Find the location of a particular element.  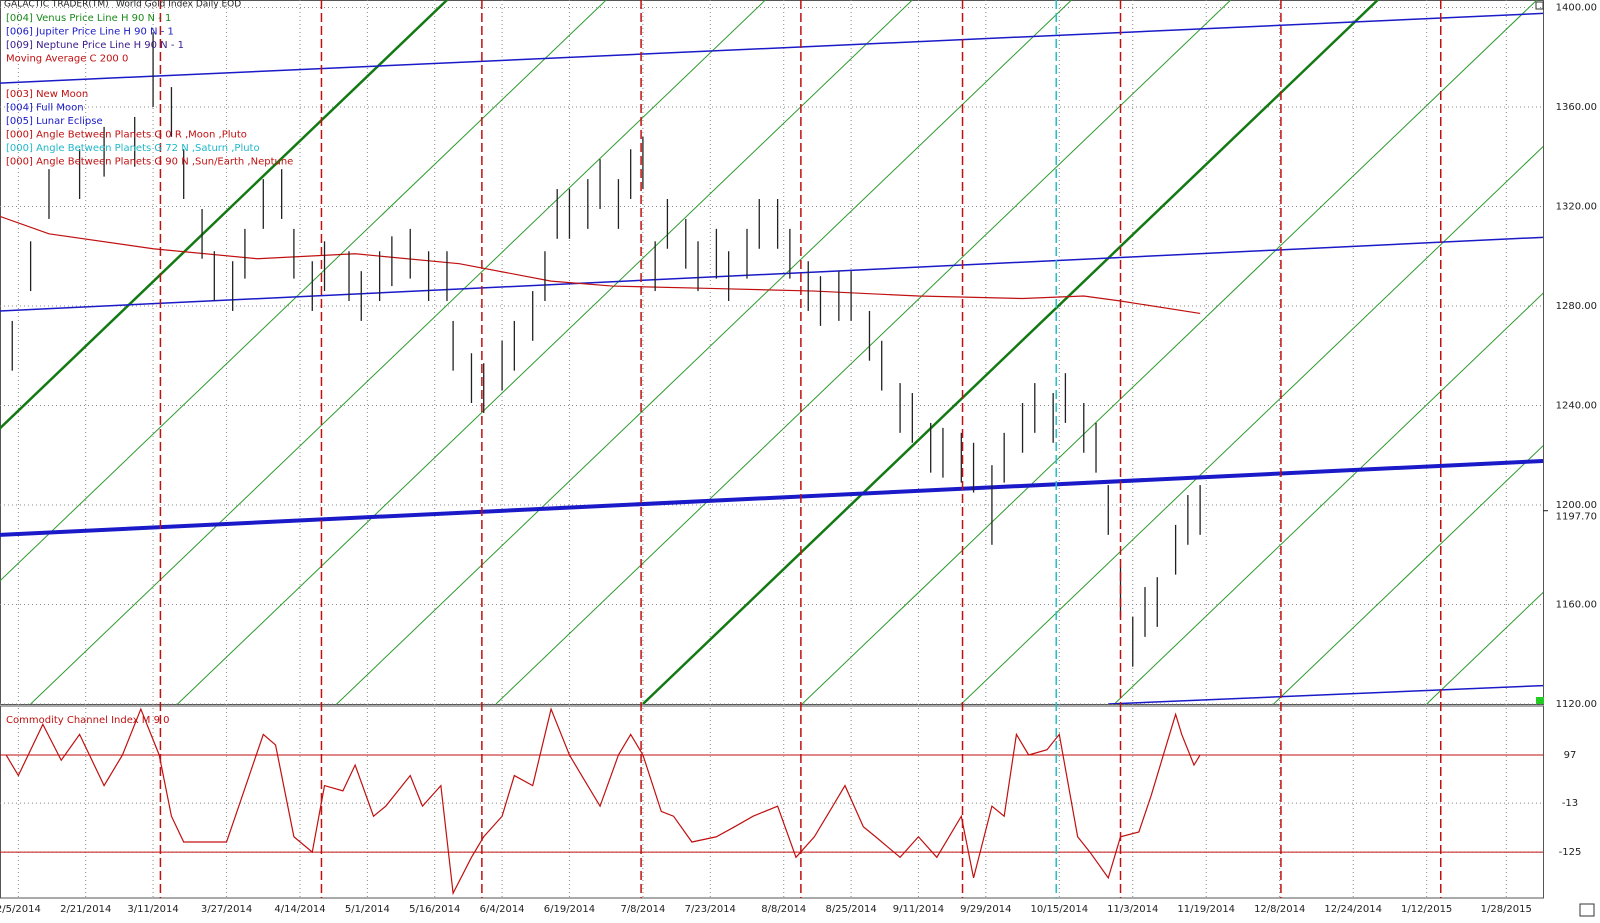

x-tick-label: 8/8/2014 is located at coordinates (783, 909).